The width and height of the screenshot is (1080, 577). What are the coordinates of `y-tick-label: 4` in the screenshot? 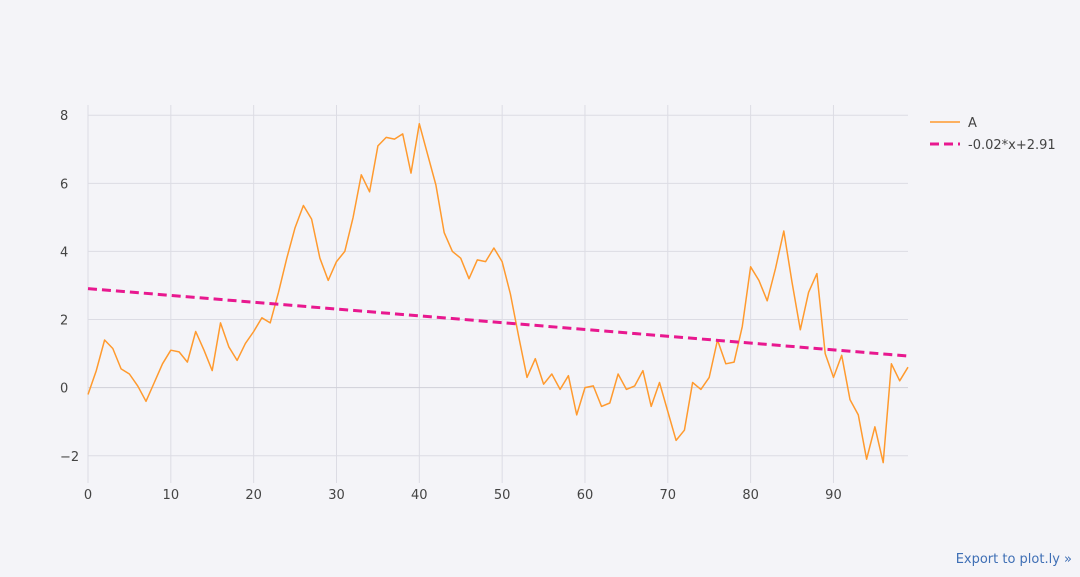 It's located at (64, 252).